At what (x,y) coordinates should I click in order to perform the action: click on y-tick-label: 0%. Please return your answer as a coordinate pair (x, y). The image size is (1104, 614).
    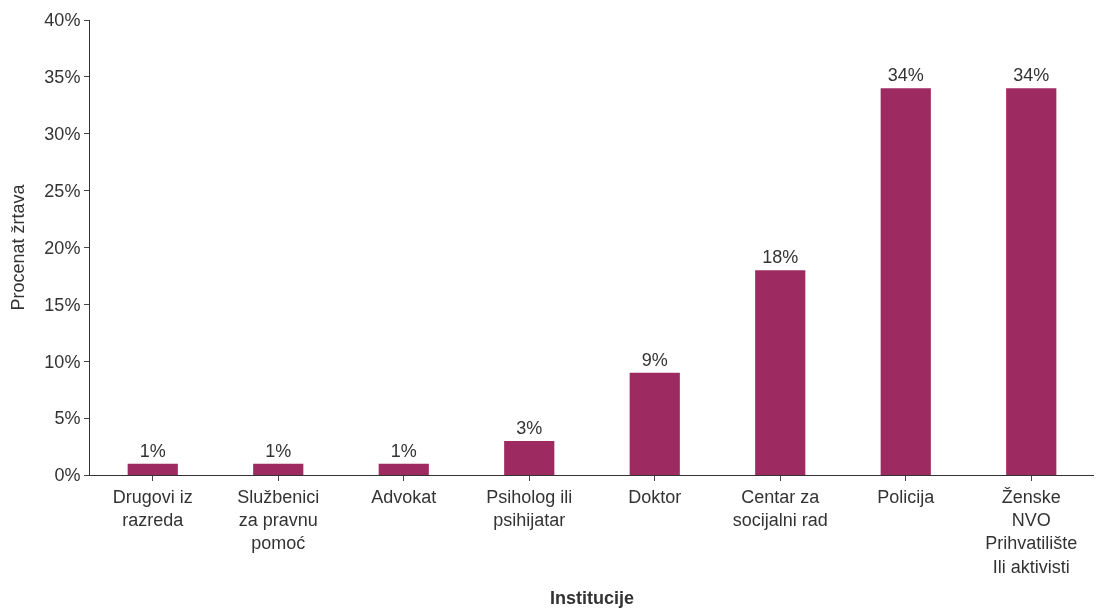
    Looking at the image, I should click on (67, 475).